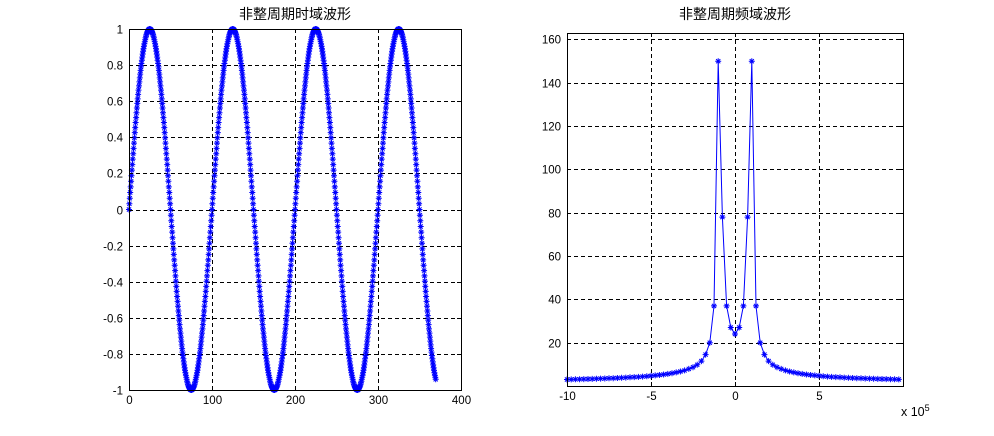  Describe the element at coordinates (115, 175) in the screenshot. I see `svg-text: 0.2` at that location.